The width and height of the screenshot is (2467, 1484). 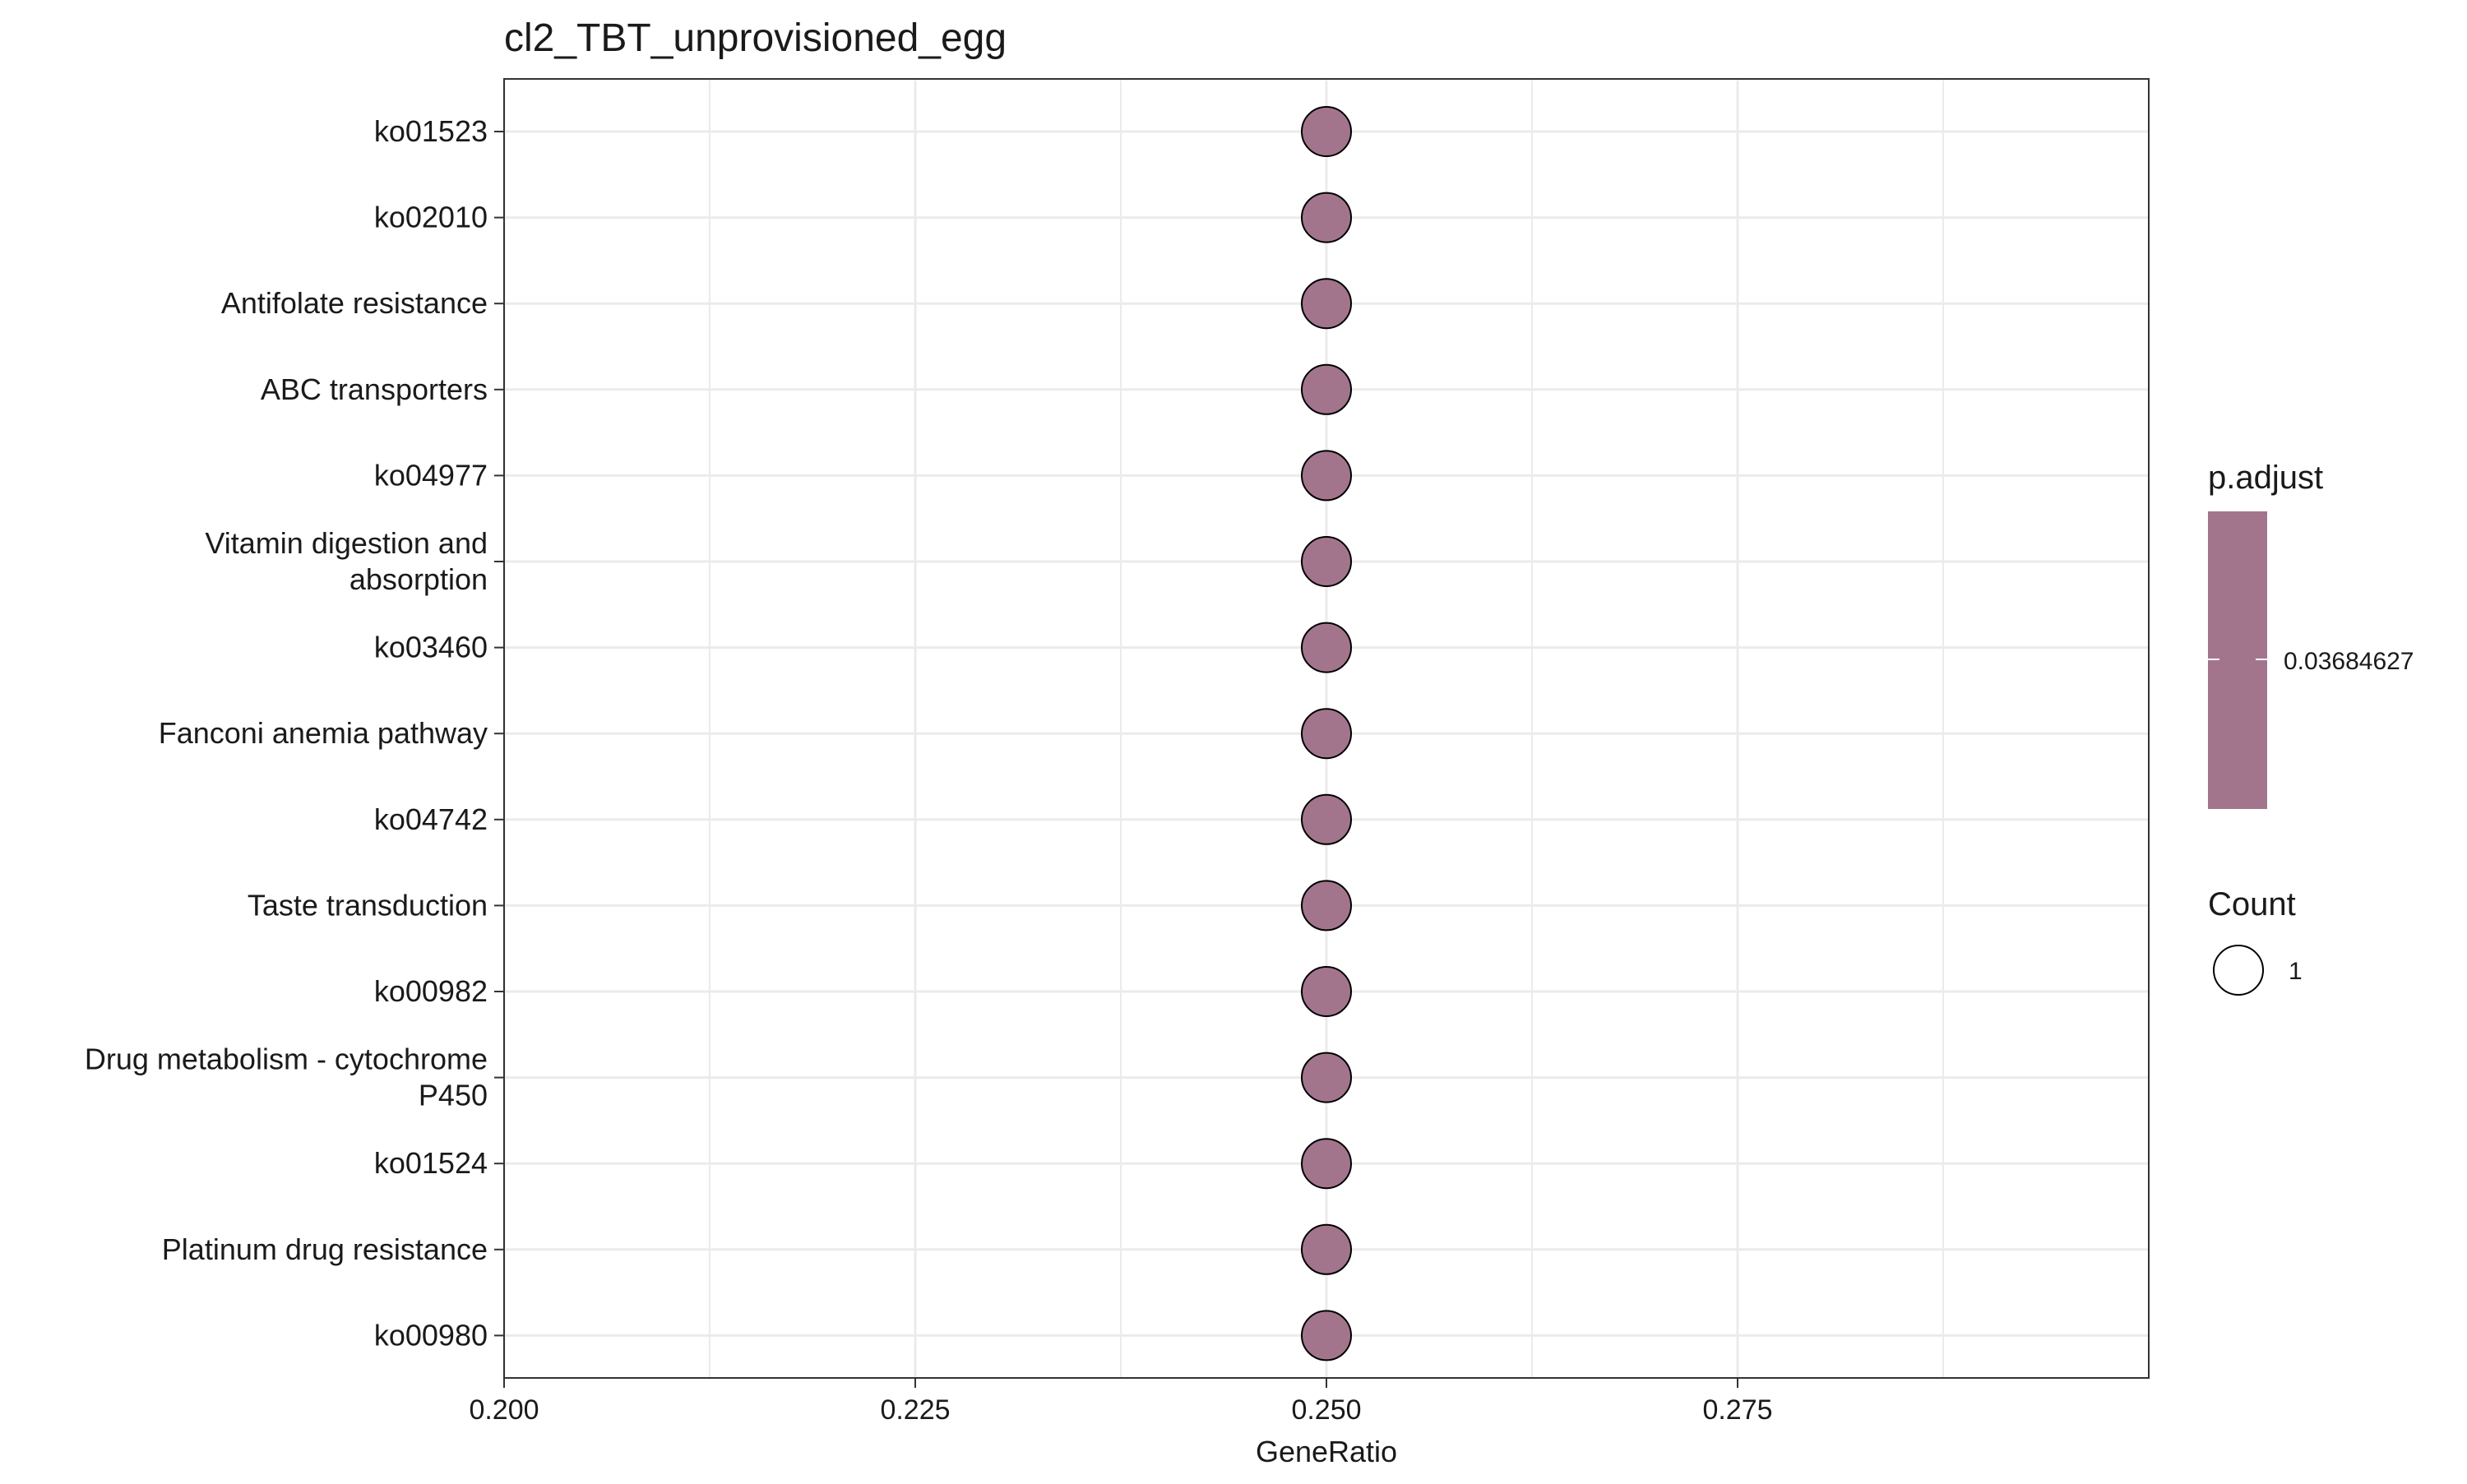 I want to click on legend-size-label: 1, so click(x=2296, y=971).